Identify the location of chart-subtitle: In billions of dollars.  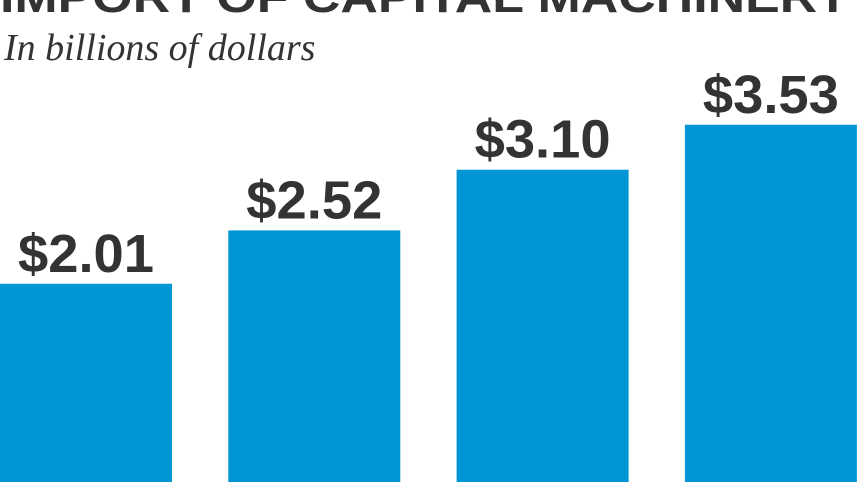
(159, 48).